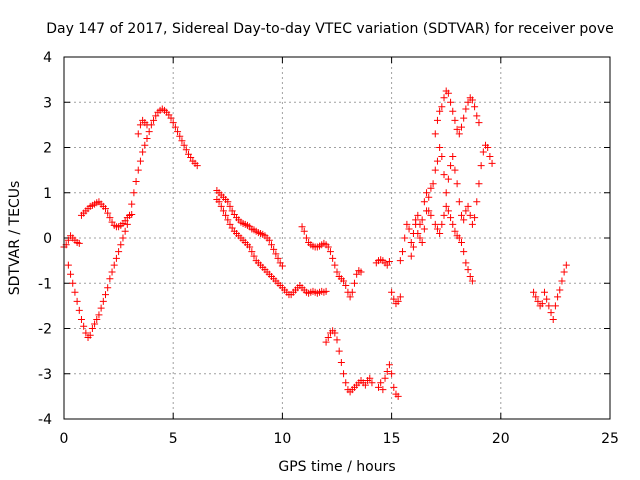 This screenshot has height=480, width=640. I want to click on y-tick-label: -1, so click(45, 284).